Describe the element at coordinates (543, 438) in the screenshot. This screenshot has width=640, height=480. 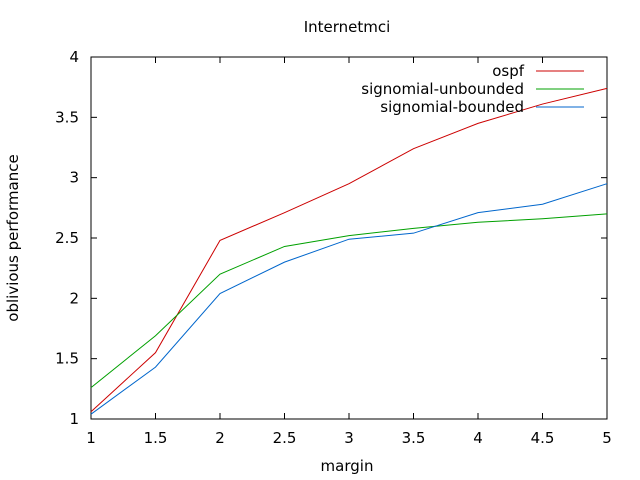
I see `x-tick-label: 4.5` at that location.